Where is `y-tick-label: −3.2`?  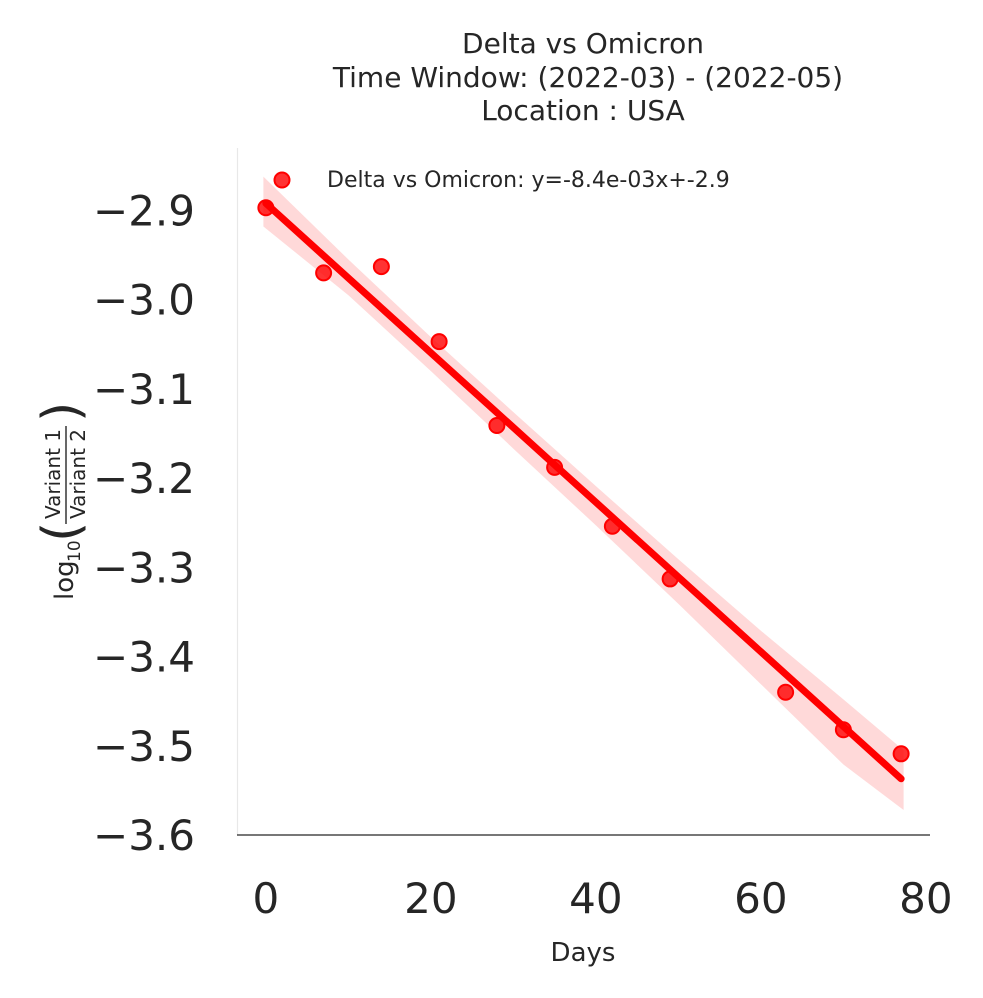 y-tick-label: −3.2 is located at coordinates (144, 478).